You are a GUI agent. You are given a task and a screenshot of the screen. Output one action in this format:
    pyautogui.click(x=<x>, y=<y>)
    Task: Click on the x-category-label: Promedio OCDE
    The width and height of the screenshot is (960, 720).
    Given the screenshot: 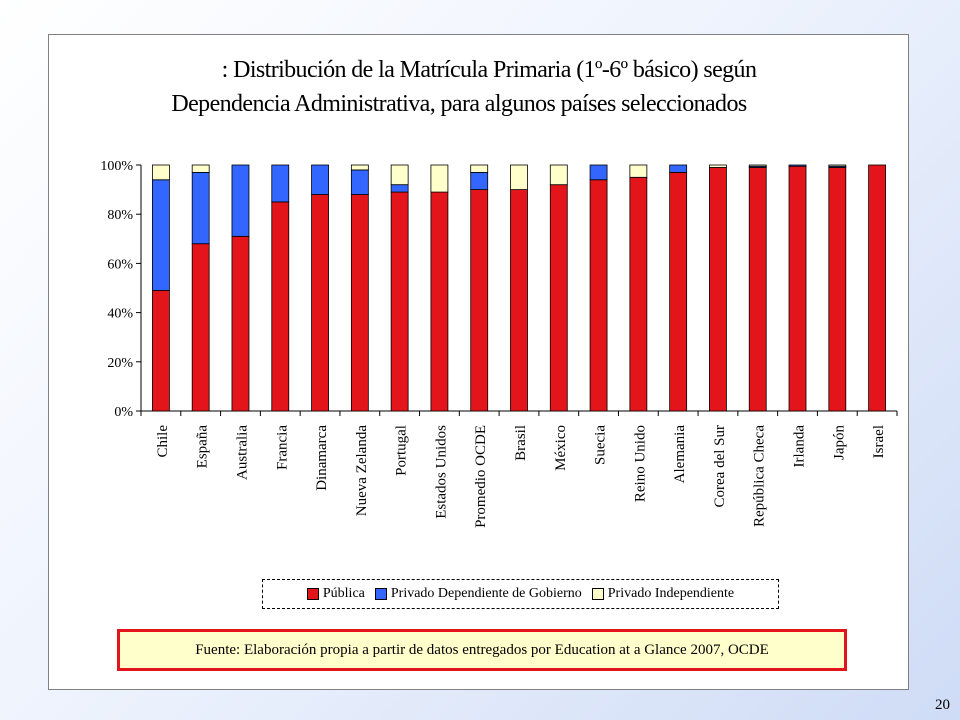 What is the action you would take?
    pyautogui.click(x=481, y=476)
    